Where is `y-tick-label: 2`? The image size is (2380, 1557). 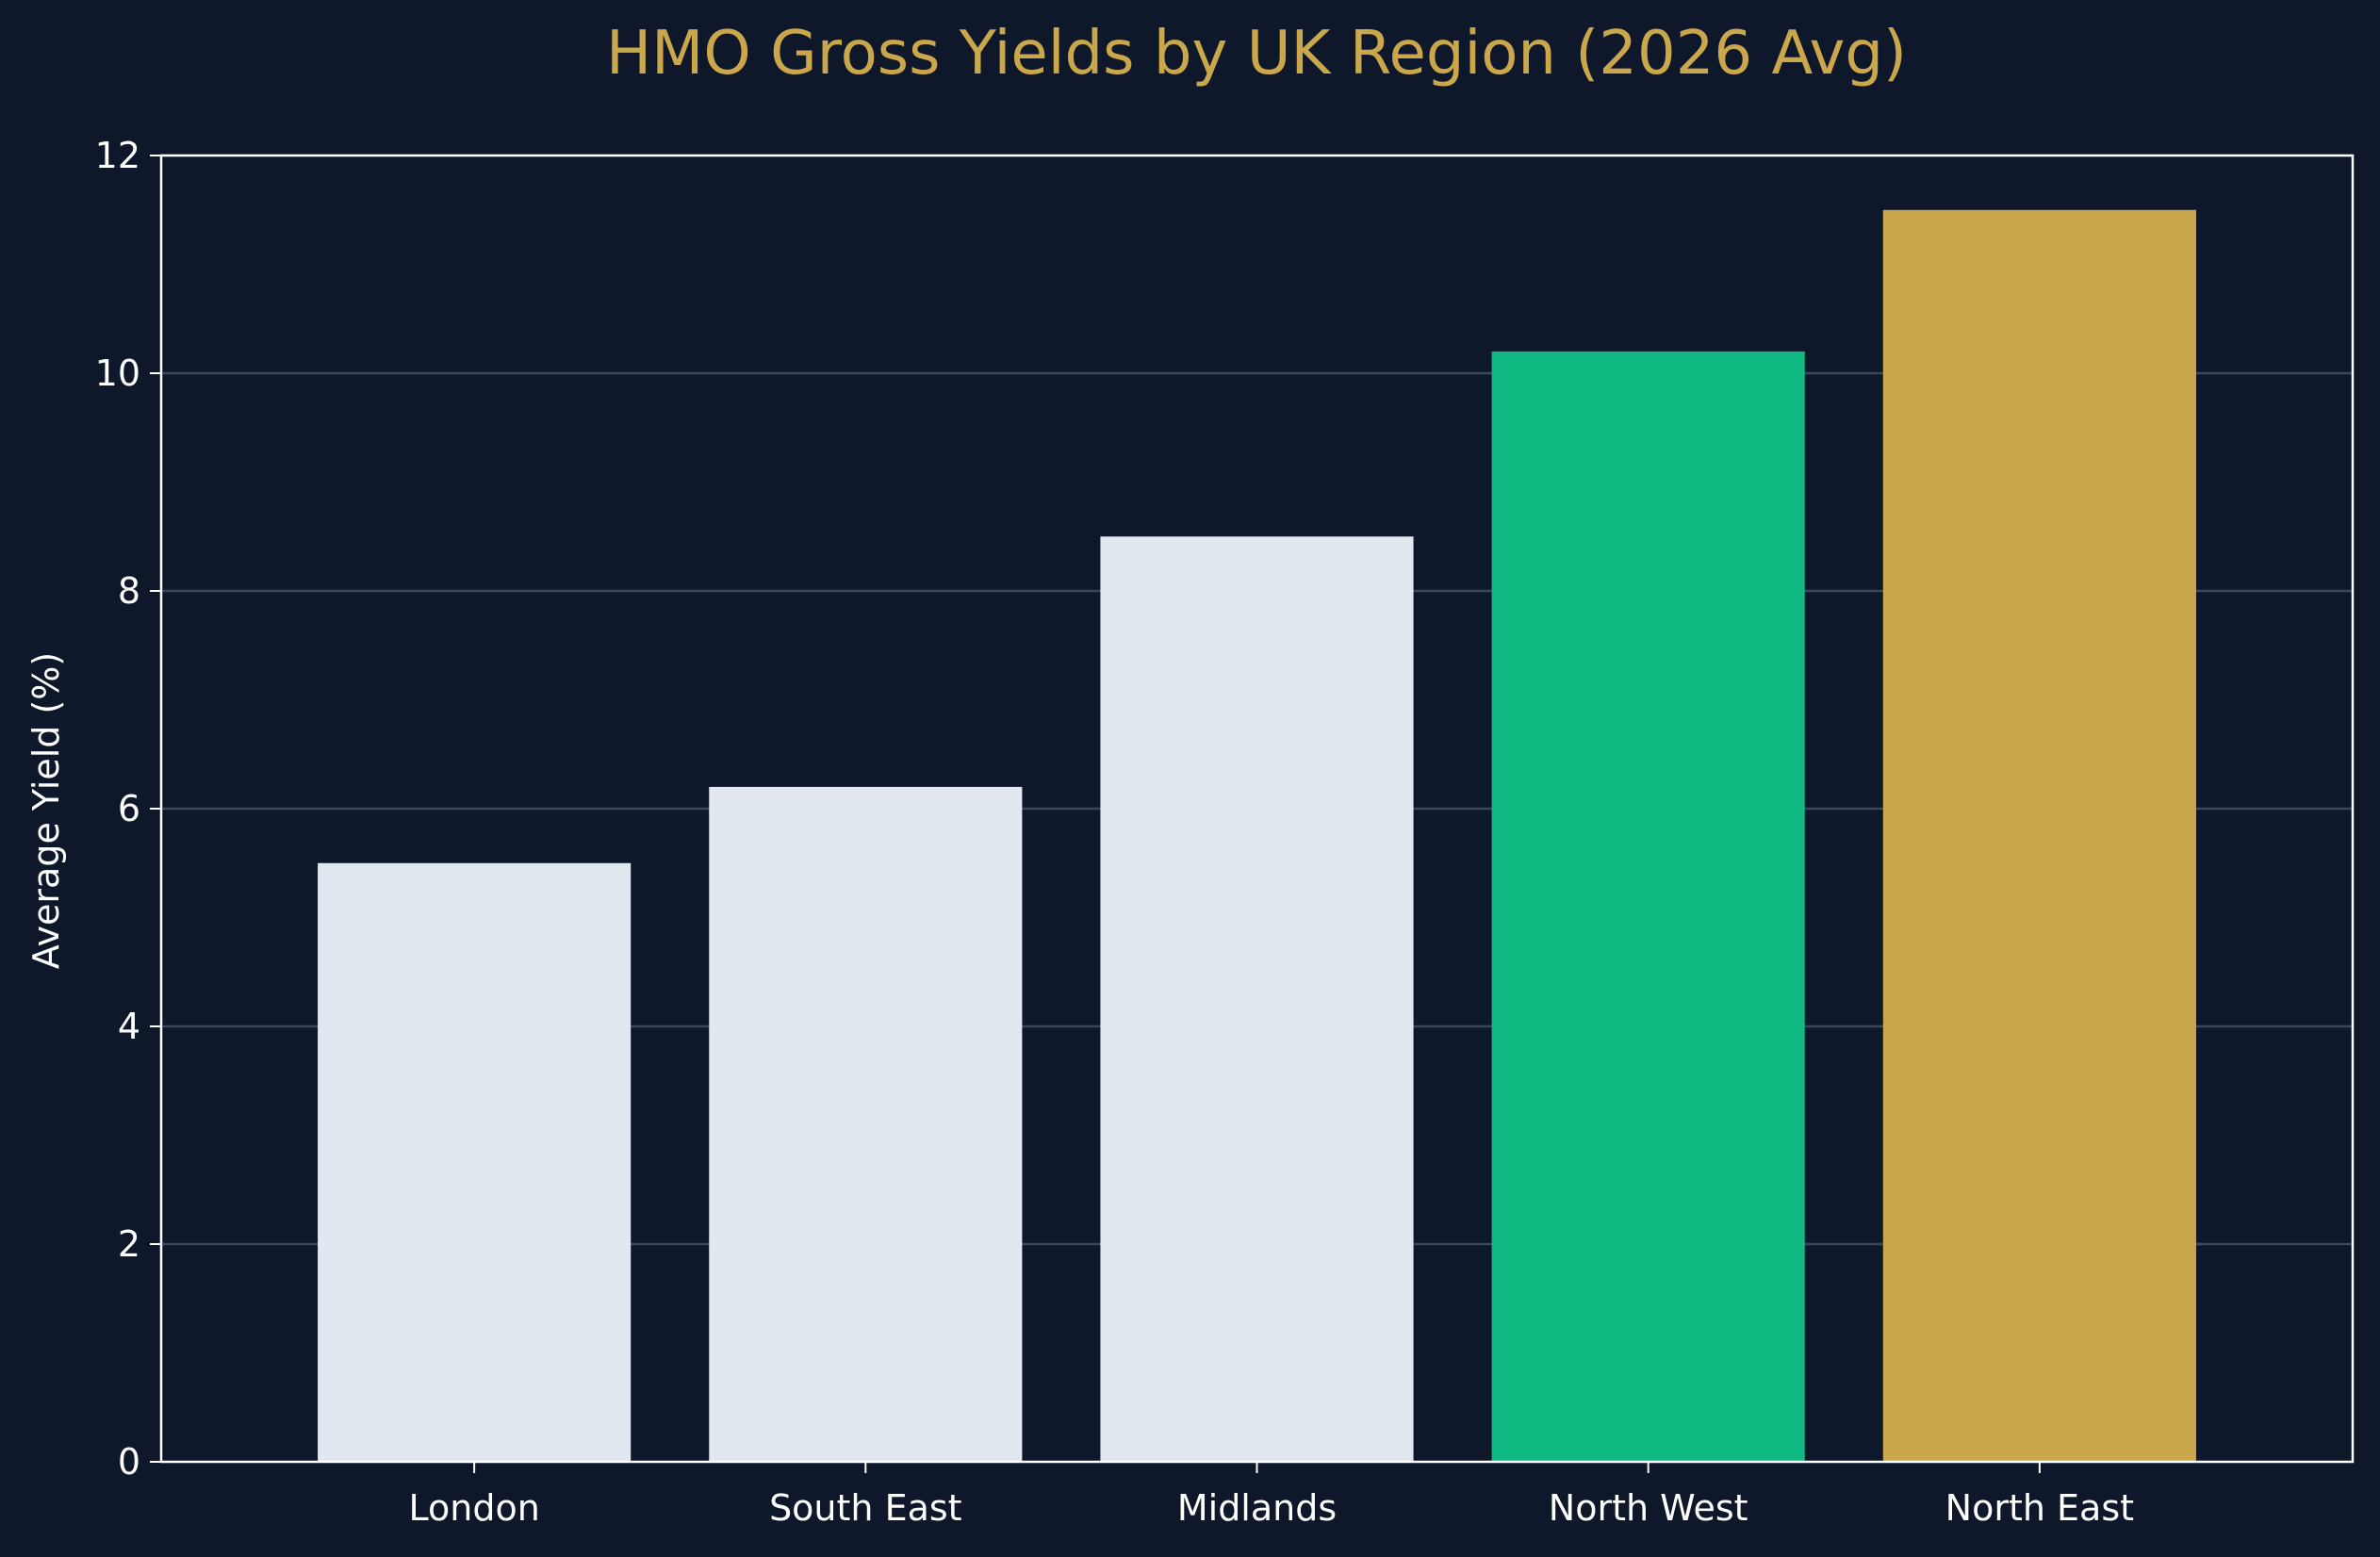
y-tick-label: 2 is located at coordinates (129, 1244).